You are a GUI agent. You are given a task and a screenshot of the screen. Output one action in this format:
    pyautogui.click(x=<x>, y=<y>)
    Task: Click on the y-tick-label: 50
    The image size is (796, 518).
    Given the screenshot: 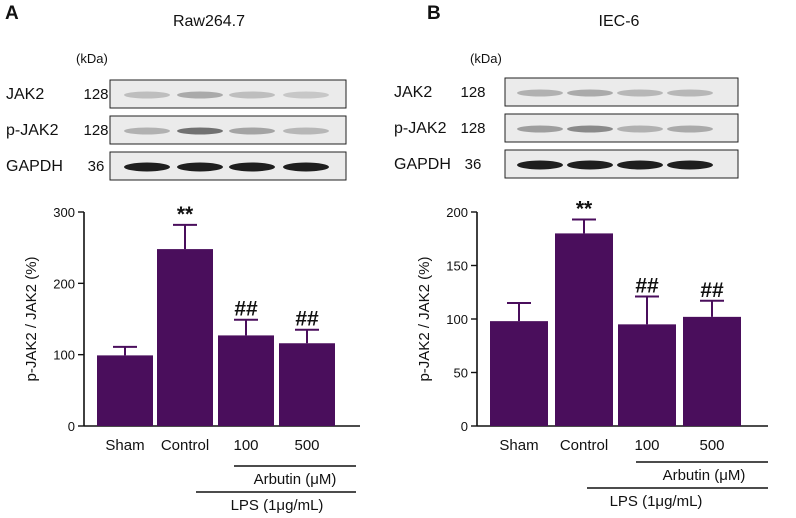 What is the action you would take?
    pyautogui.click(x=461, y=373)
    